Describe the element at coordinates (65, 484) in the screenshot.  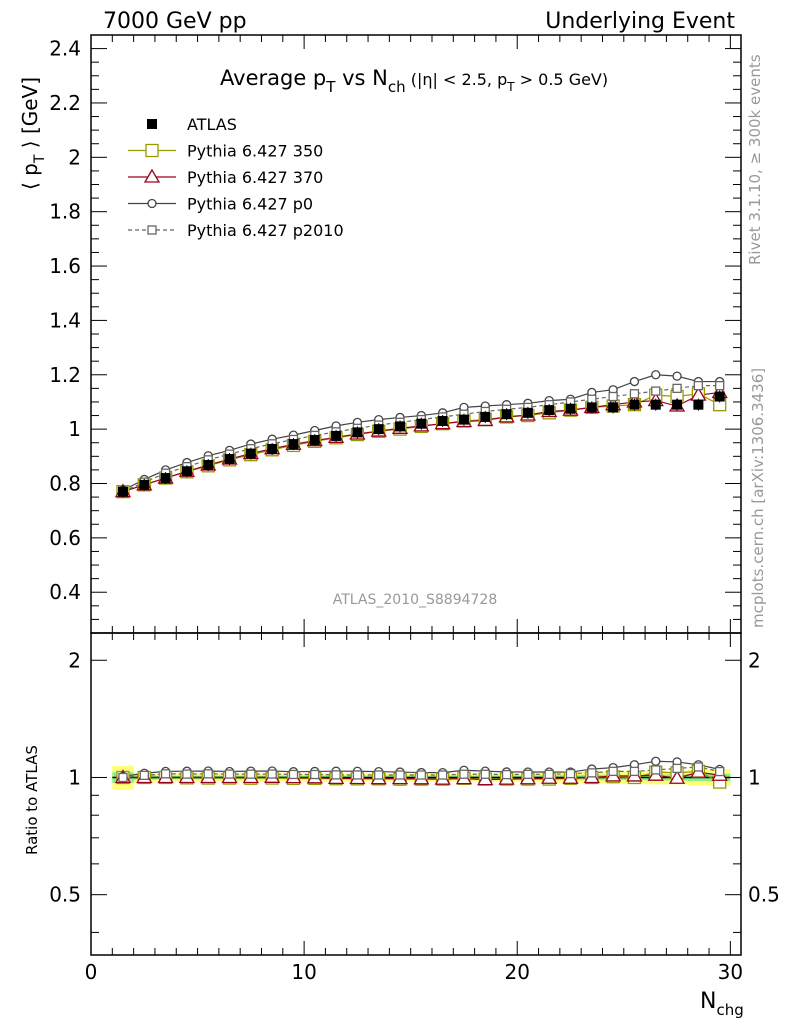
I see `y-tick-label: 0.8` at that location.